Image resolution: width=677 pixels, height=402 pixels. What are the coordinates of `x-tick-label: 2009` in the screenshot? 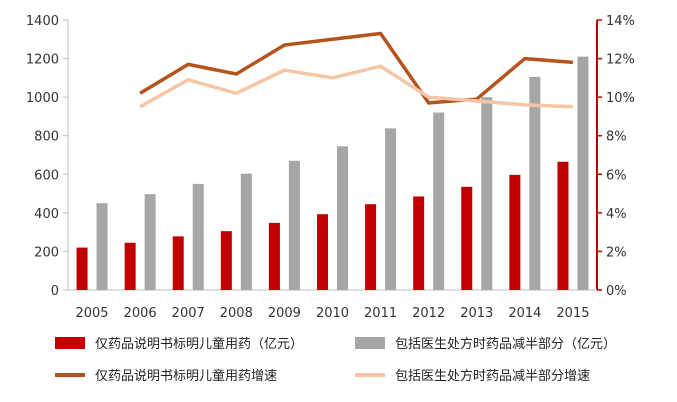 It's located at (284, 313).